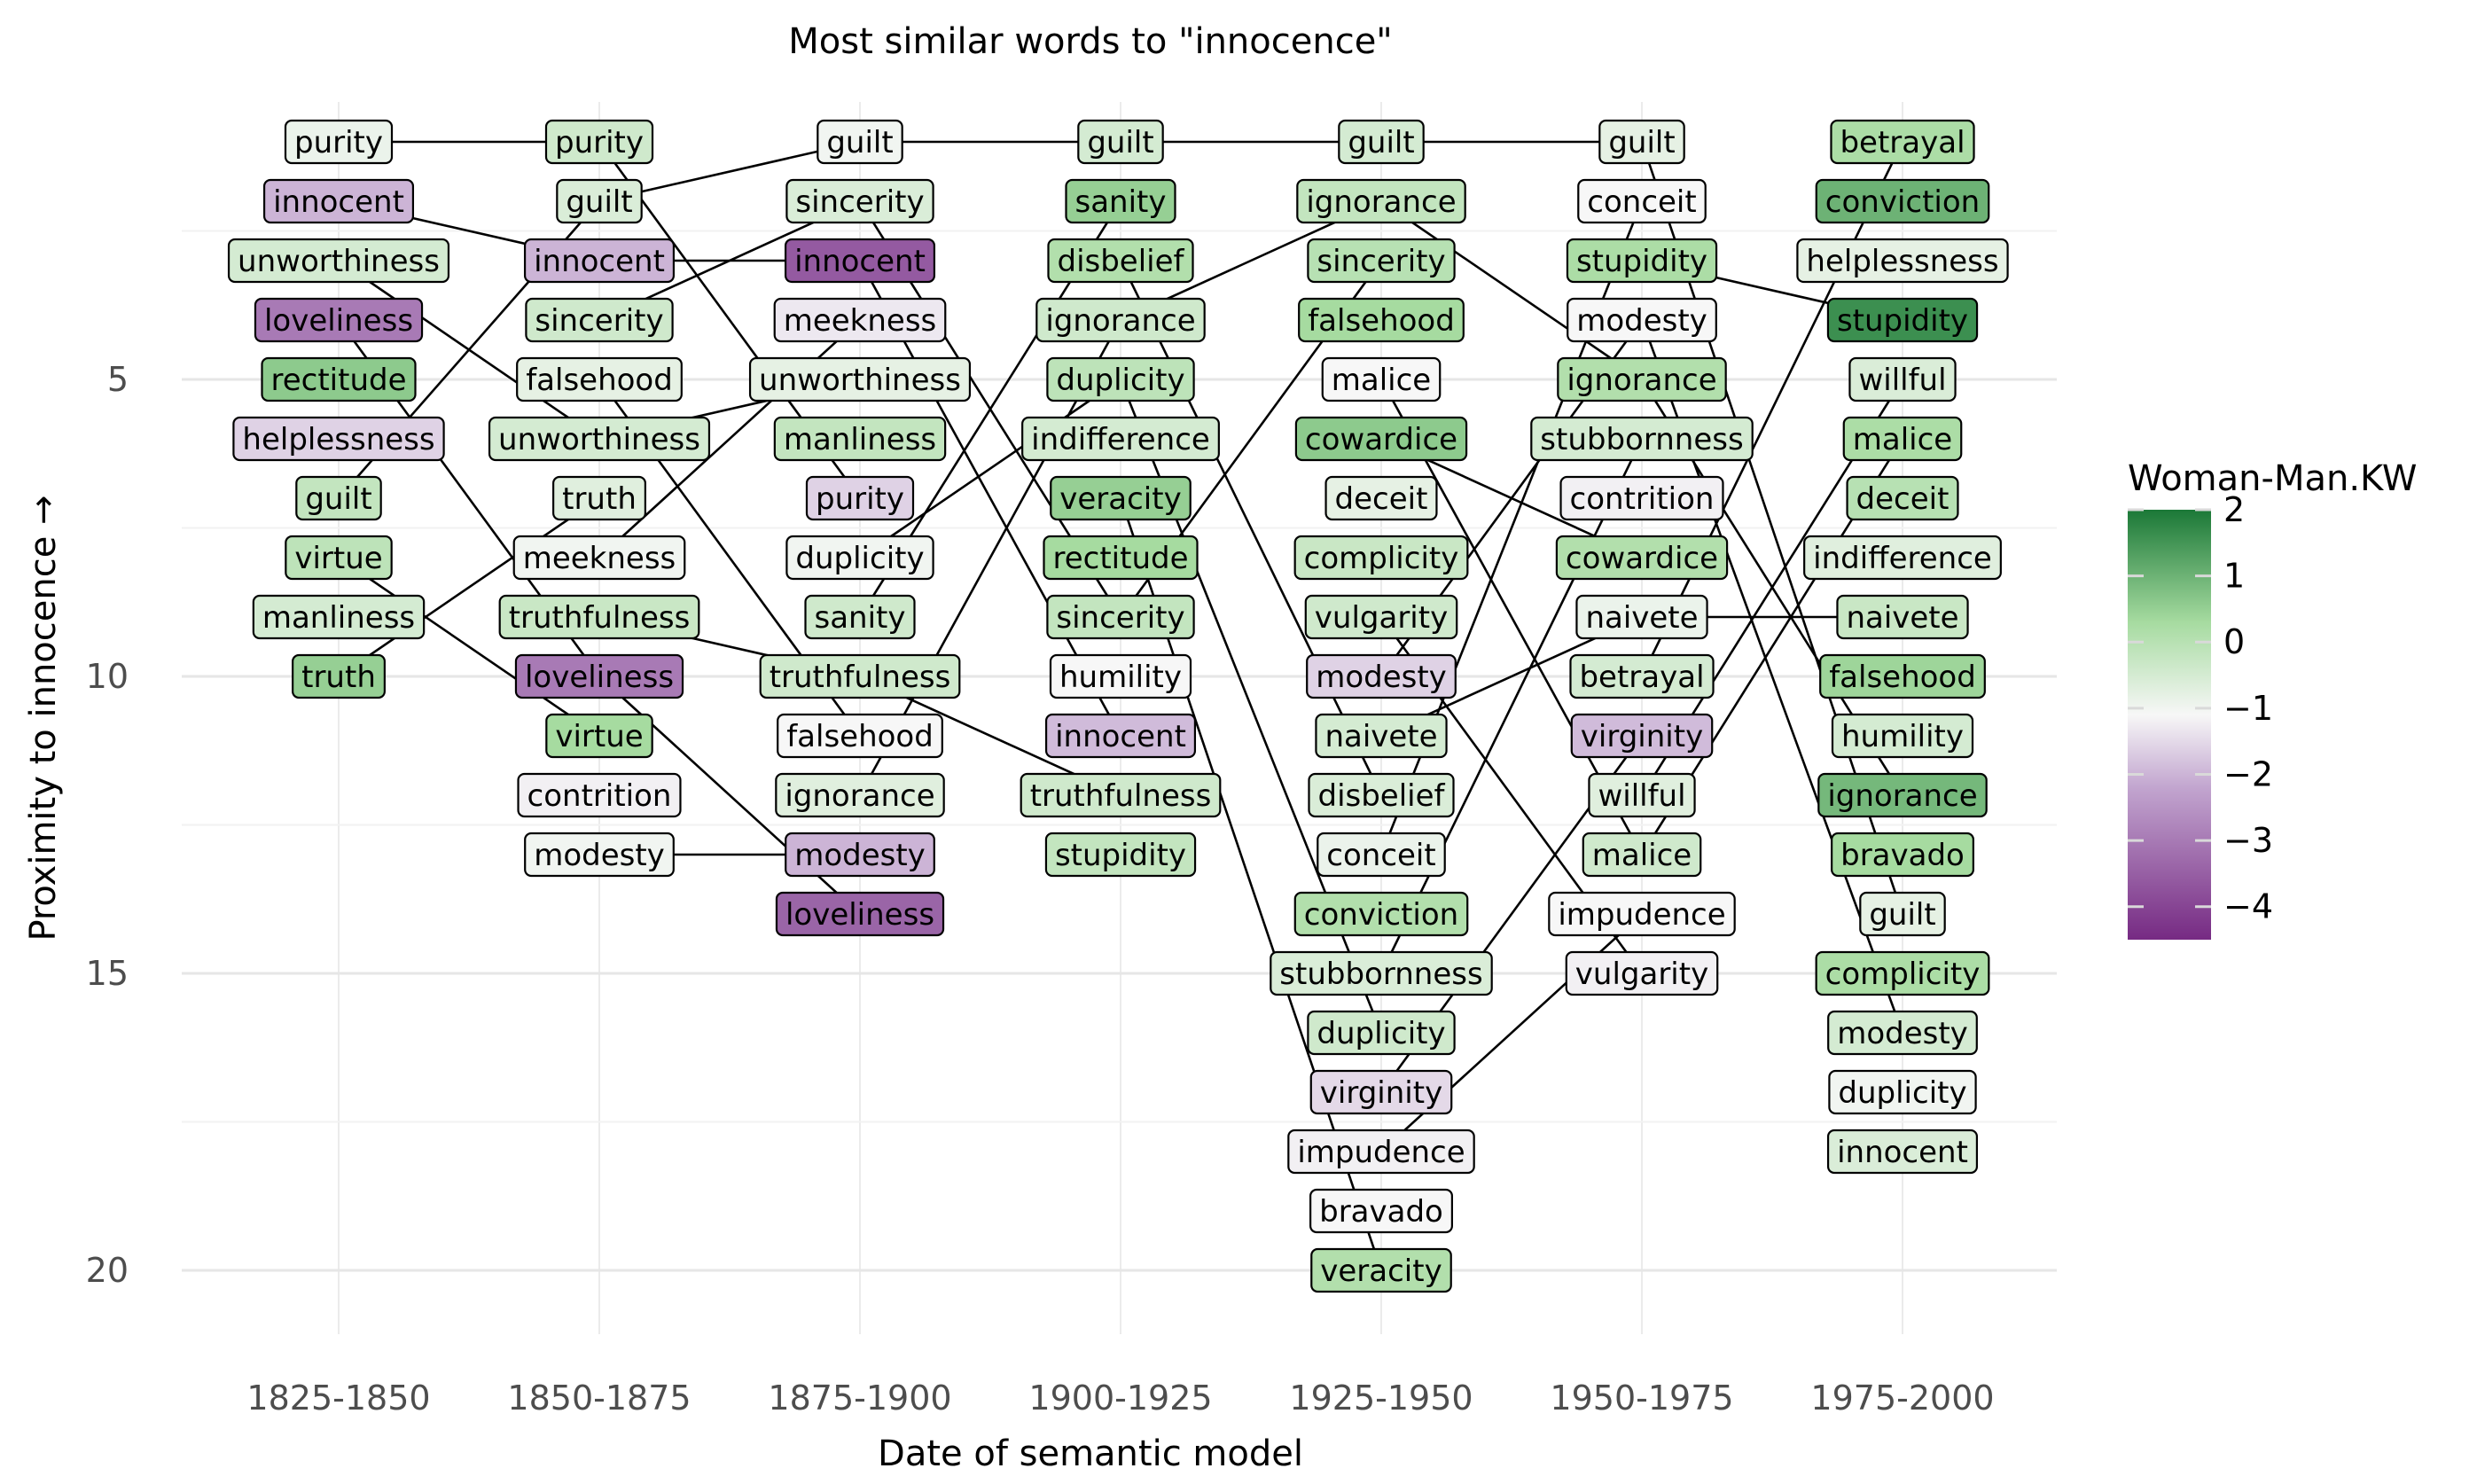  What do you see at coordinates (338, 142) in the screenshot?
I see `word-label-text: purity` at bounding box center [338, 142].